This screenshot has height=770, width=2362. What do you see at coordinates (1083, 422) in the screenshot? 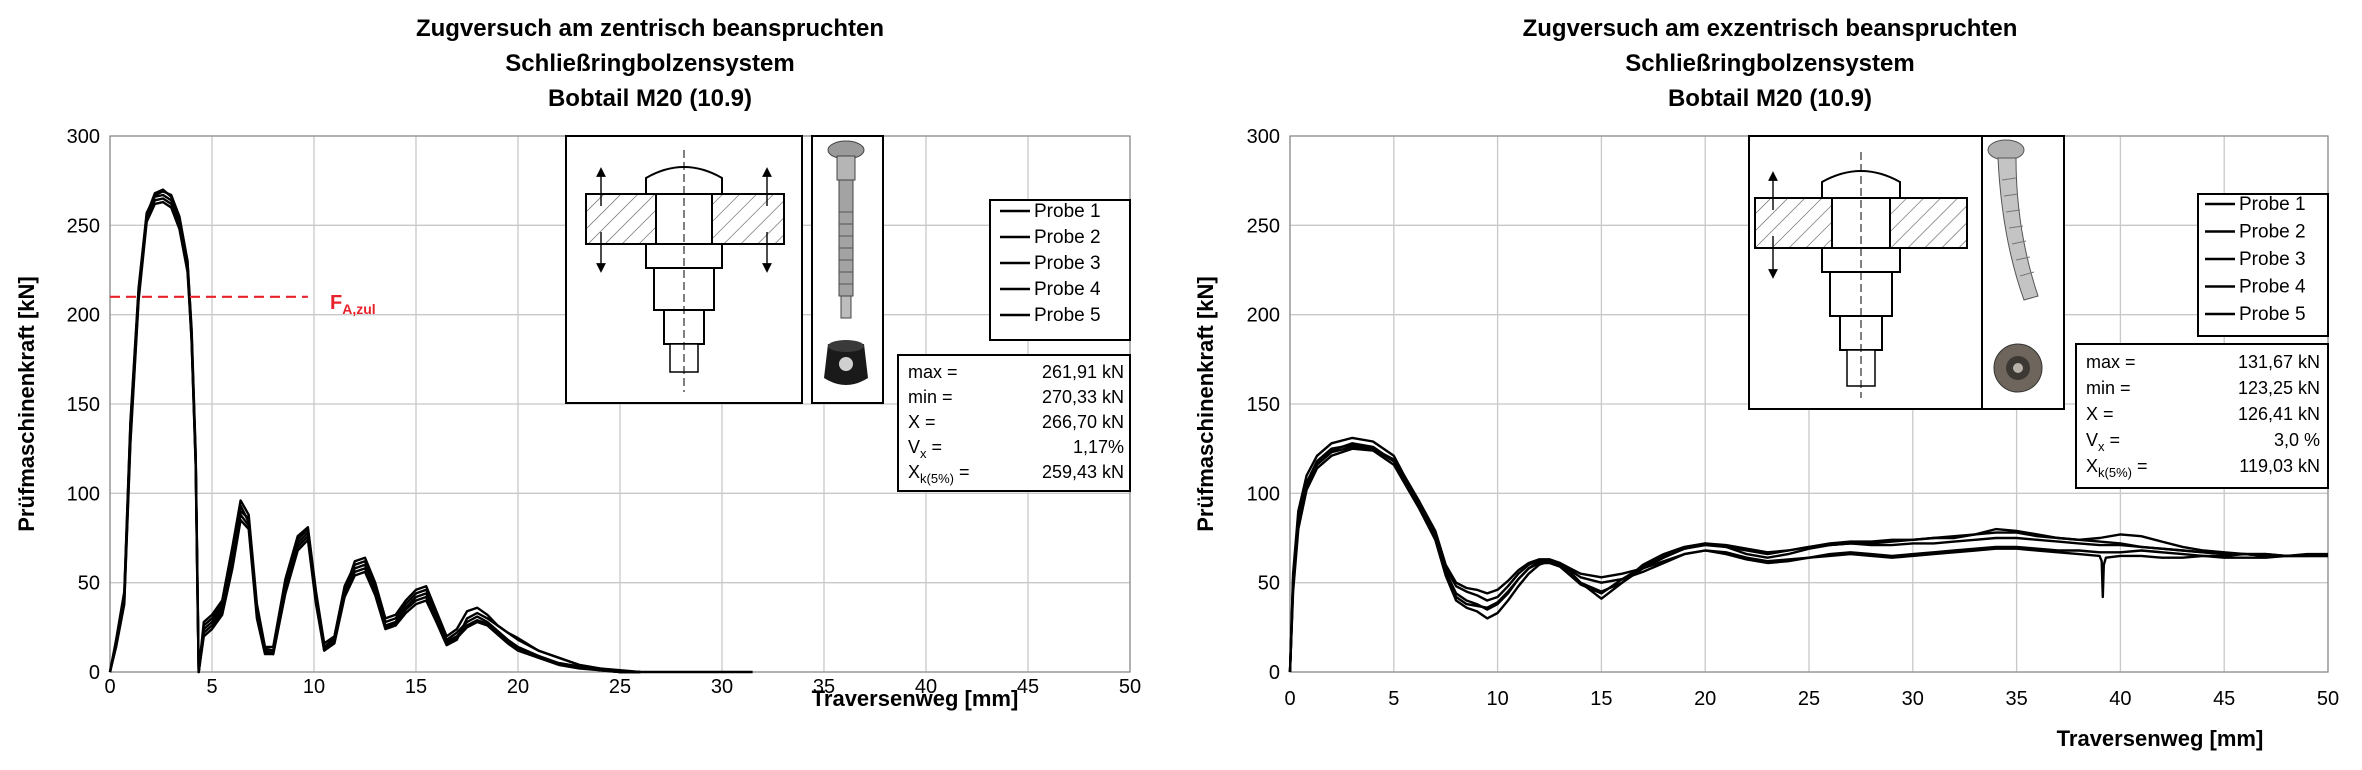
I see `stat-value: 266,70 kN` at bounding box center [1083, 422].